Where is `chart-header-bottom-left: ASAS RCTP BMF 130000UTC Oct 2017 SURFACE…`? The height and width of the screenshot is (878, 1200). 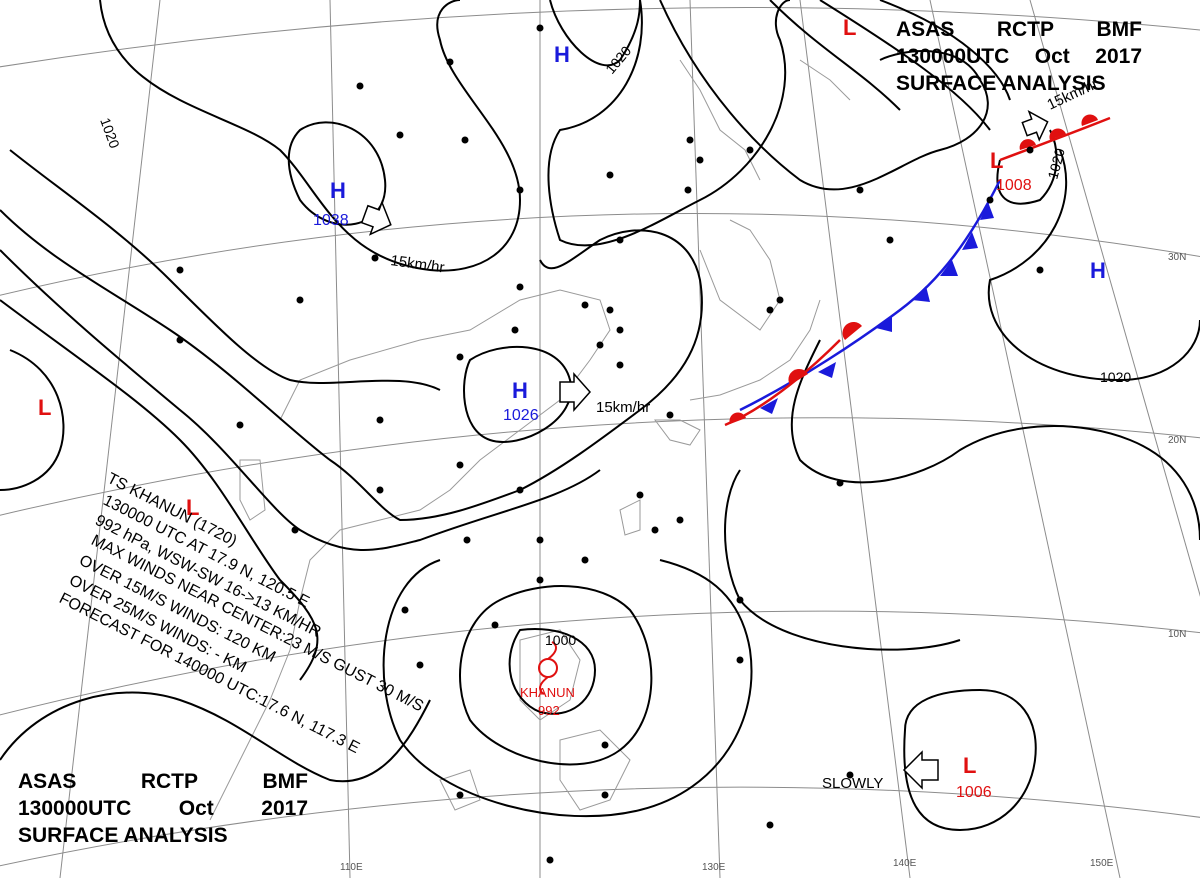 chart-header-bottom-left: ASAS RCTP BMF 130000UTC Oct 2017 SURFACE… is located at coordinates (163, 808).